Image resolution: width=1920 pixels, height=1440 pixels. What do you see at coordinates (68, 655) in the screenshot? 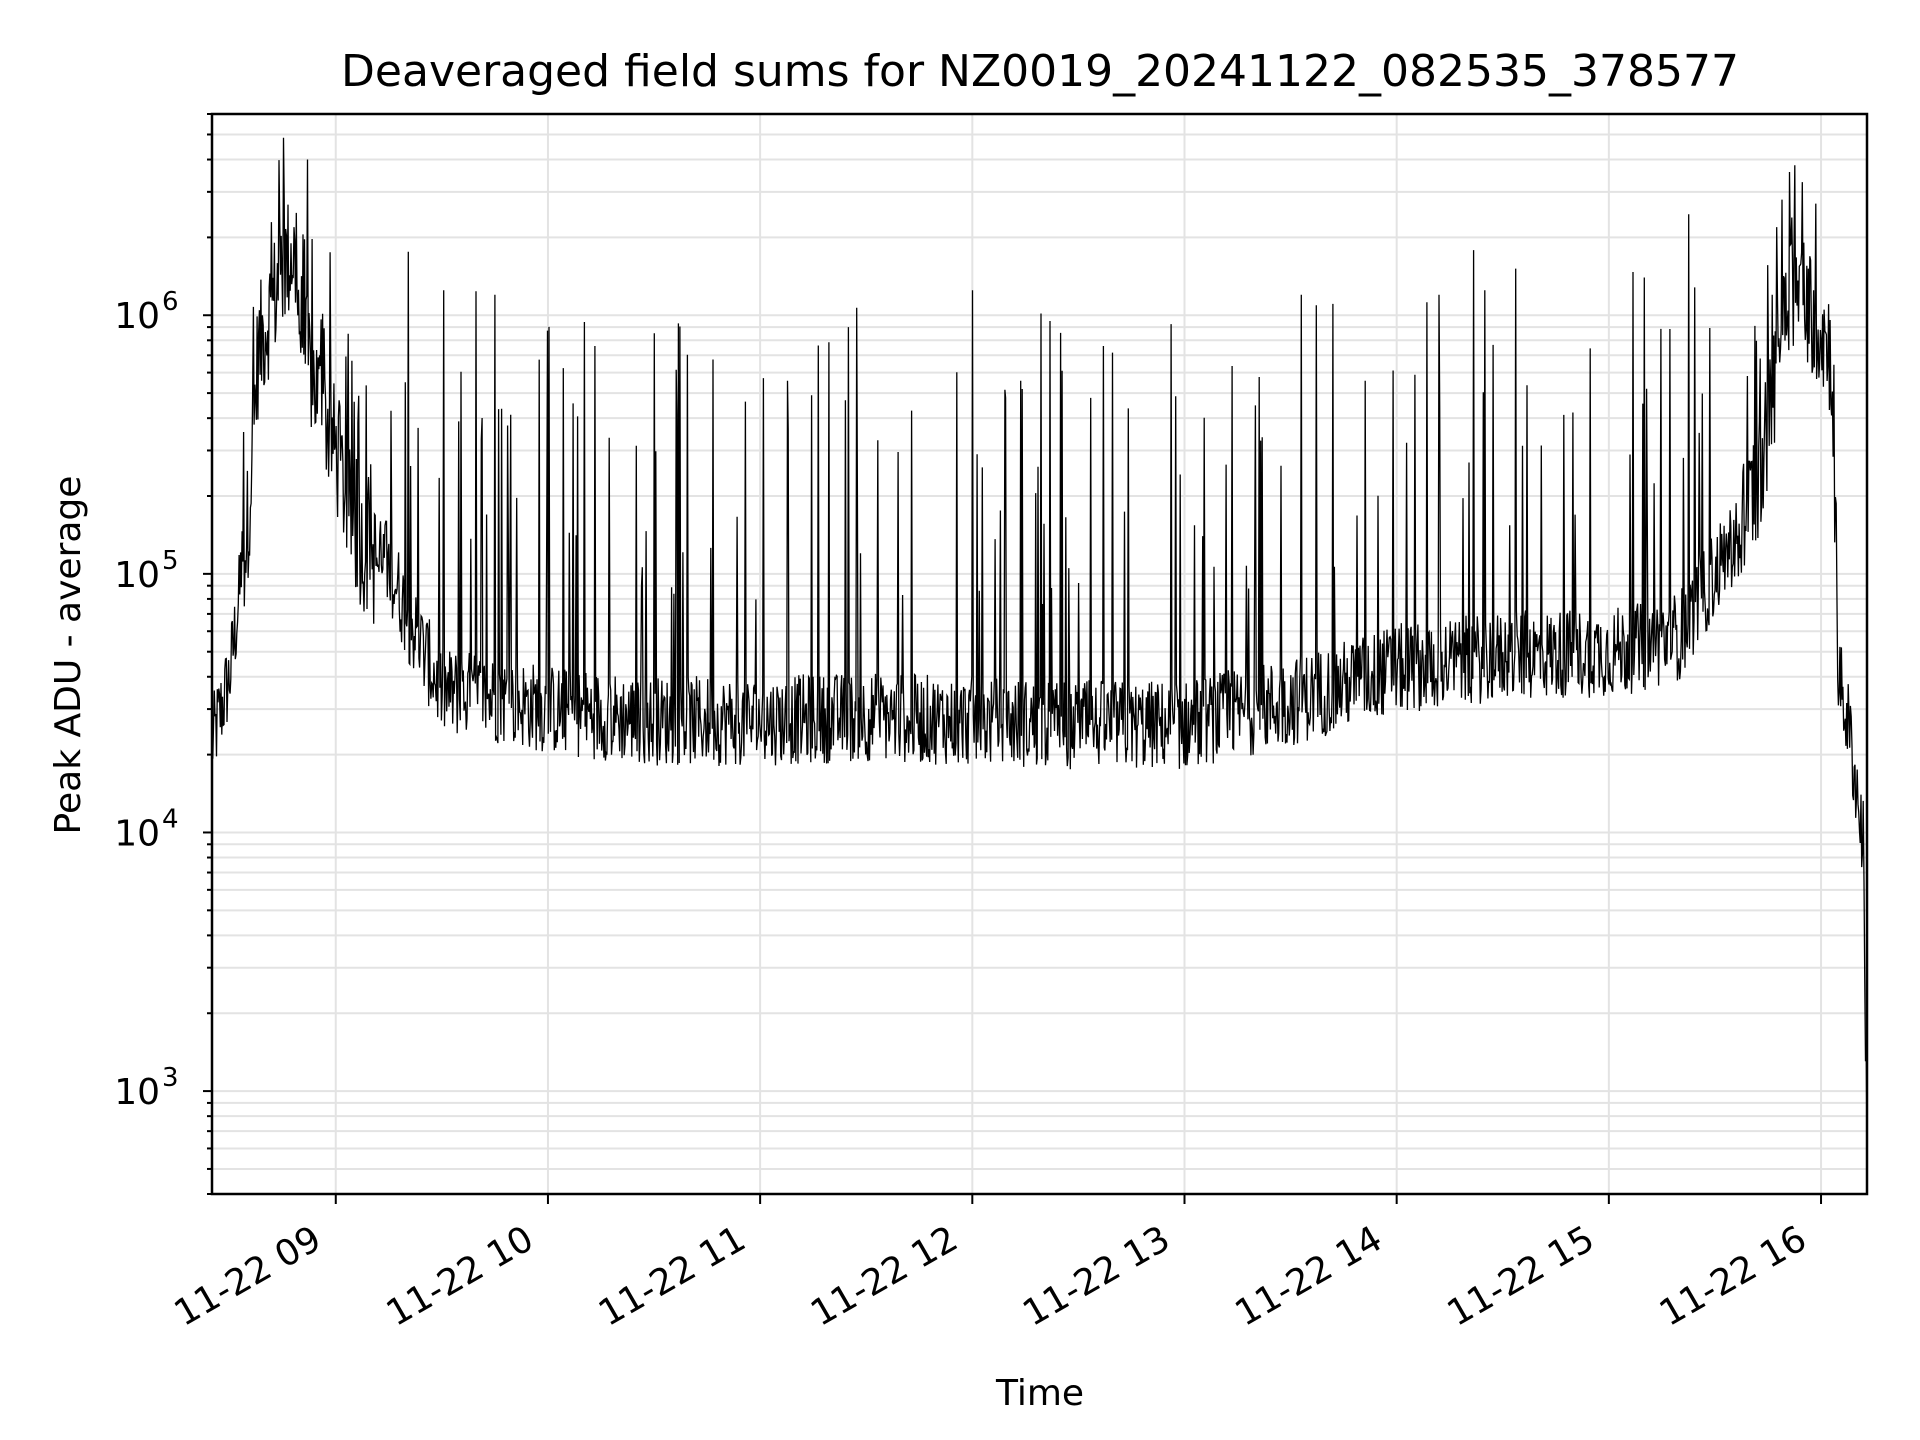
I see `y-axis-label: Peak ADU - average` at bounding box center [68, 655].